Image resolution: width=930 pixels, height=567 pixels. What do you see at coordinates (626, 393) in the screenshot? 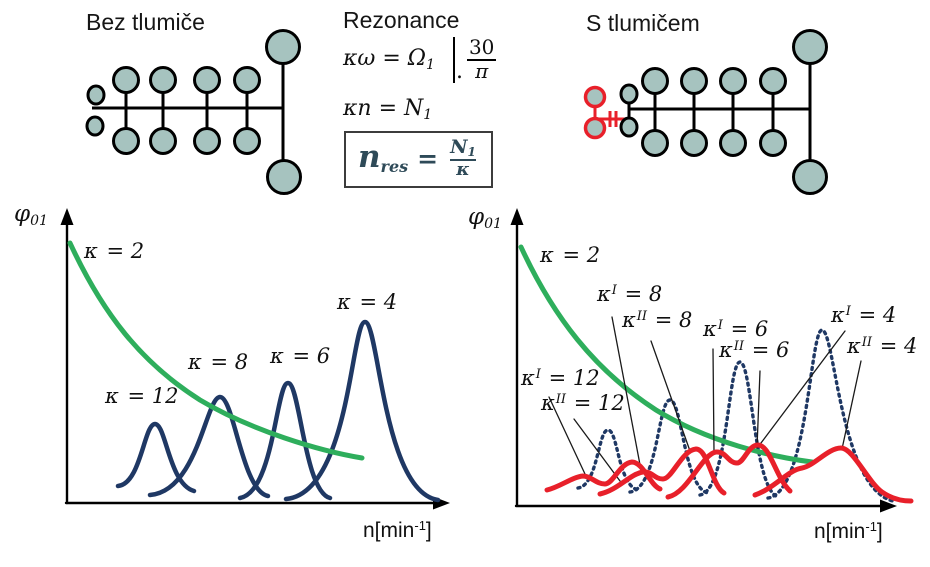
I see `leader-line-kI8` at bounding box center [626, 393].